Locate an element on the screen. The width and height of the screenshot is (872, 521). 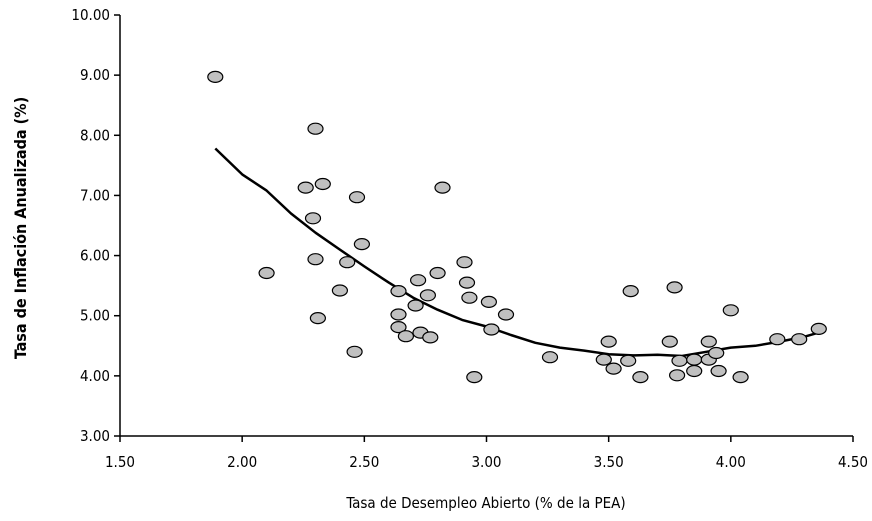
x-tick-label: 2.00 is located at coordinates (242, 462).